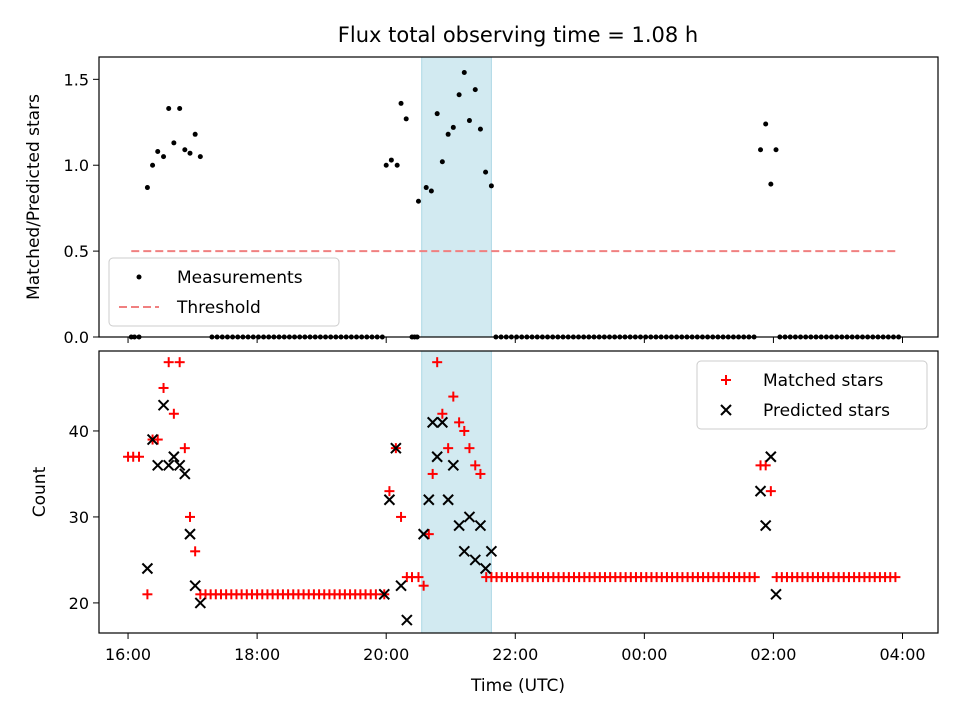 The height and width of the screenshot is (720, 960). Describe the element at coordinates (240, 278) in the screenshot. I see `legend-measurements-label: Measurements` at that location.